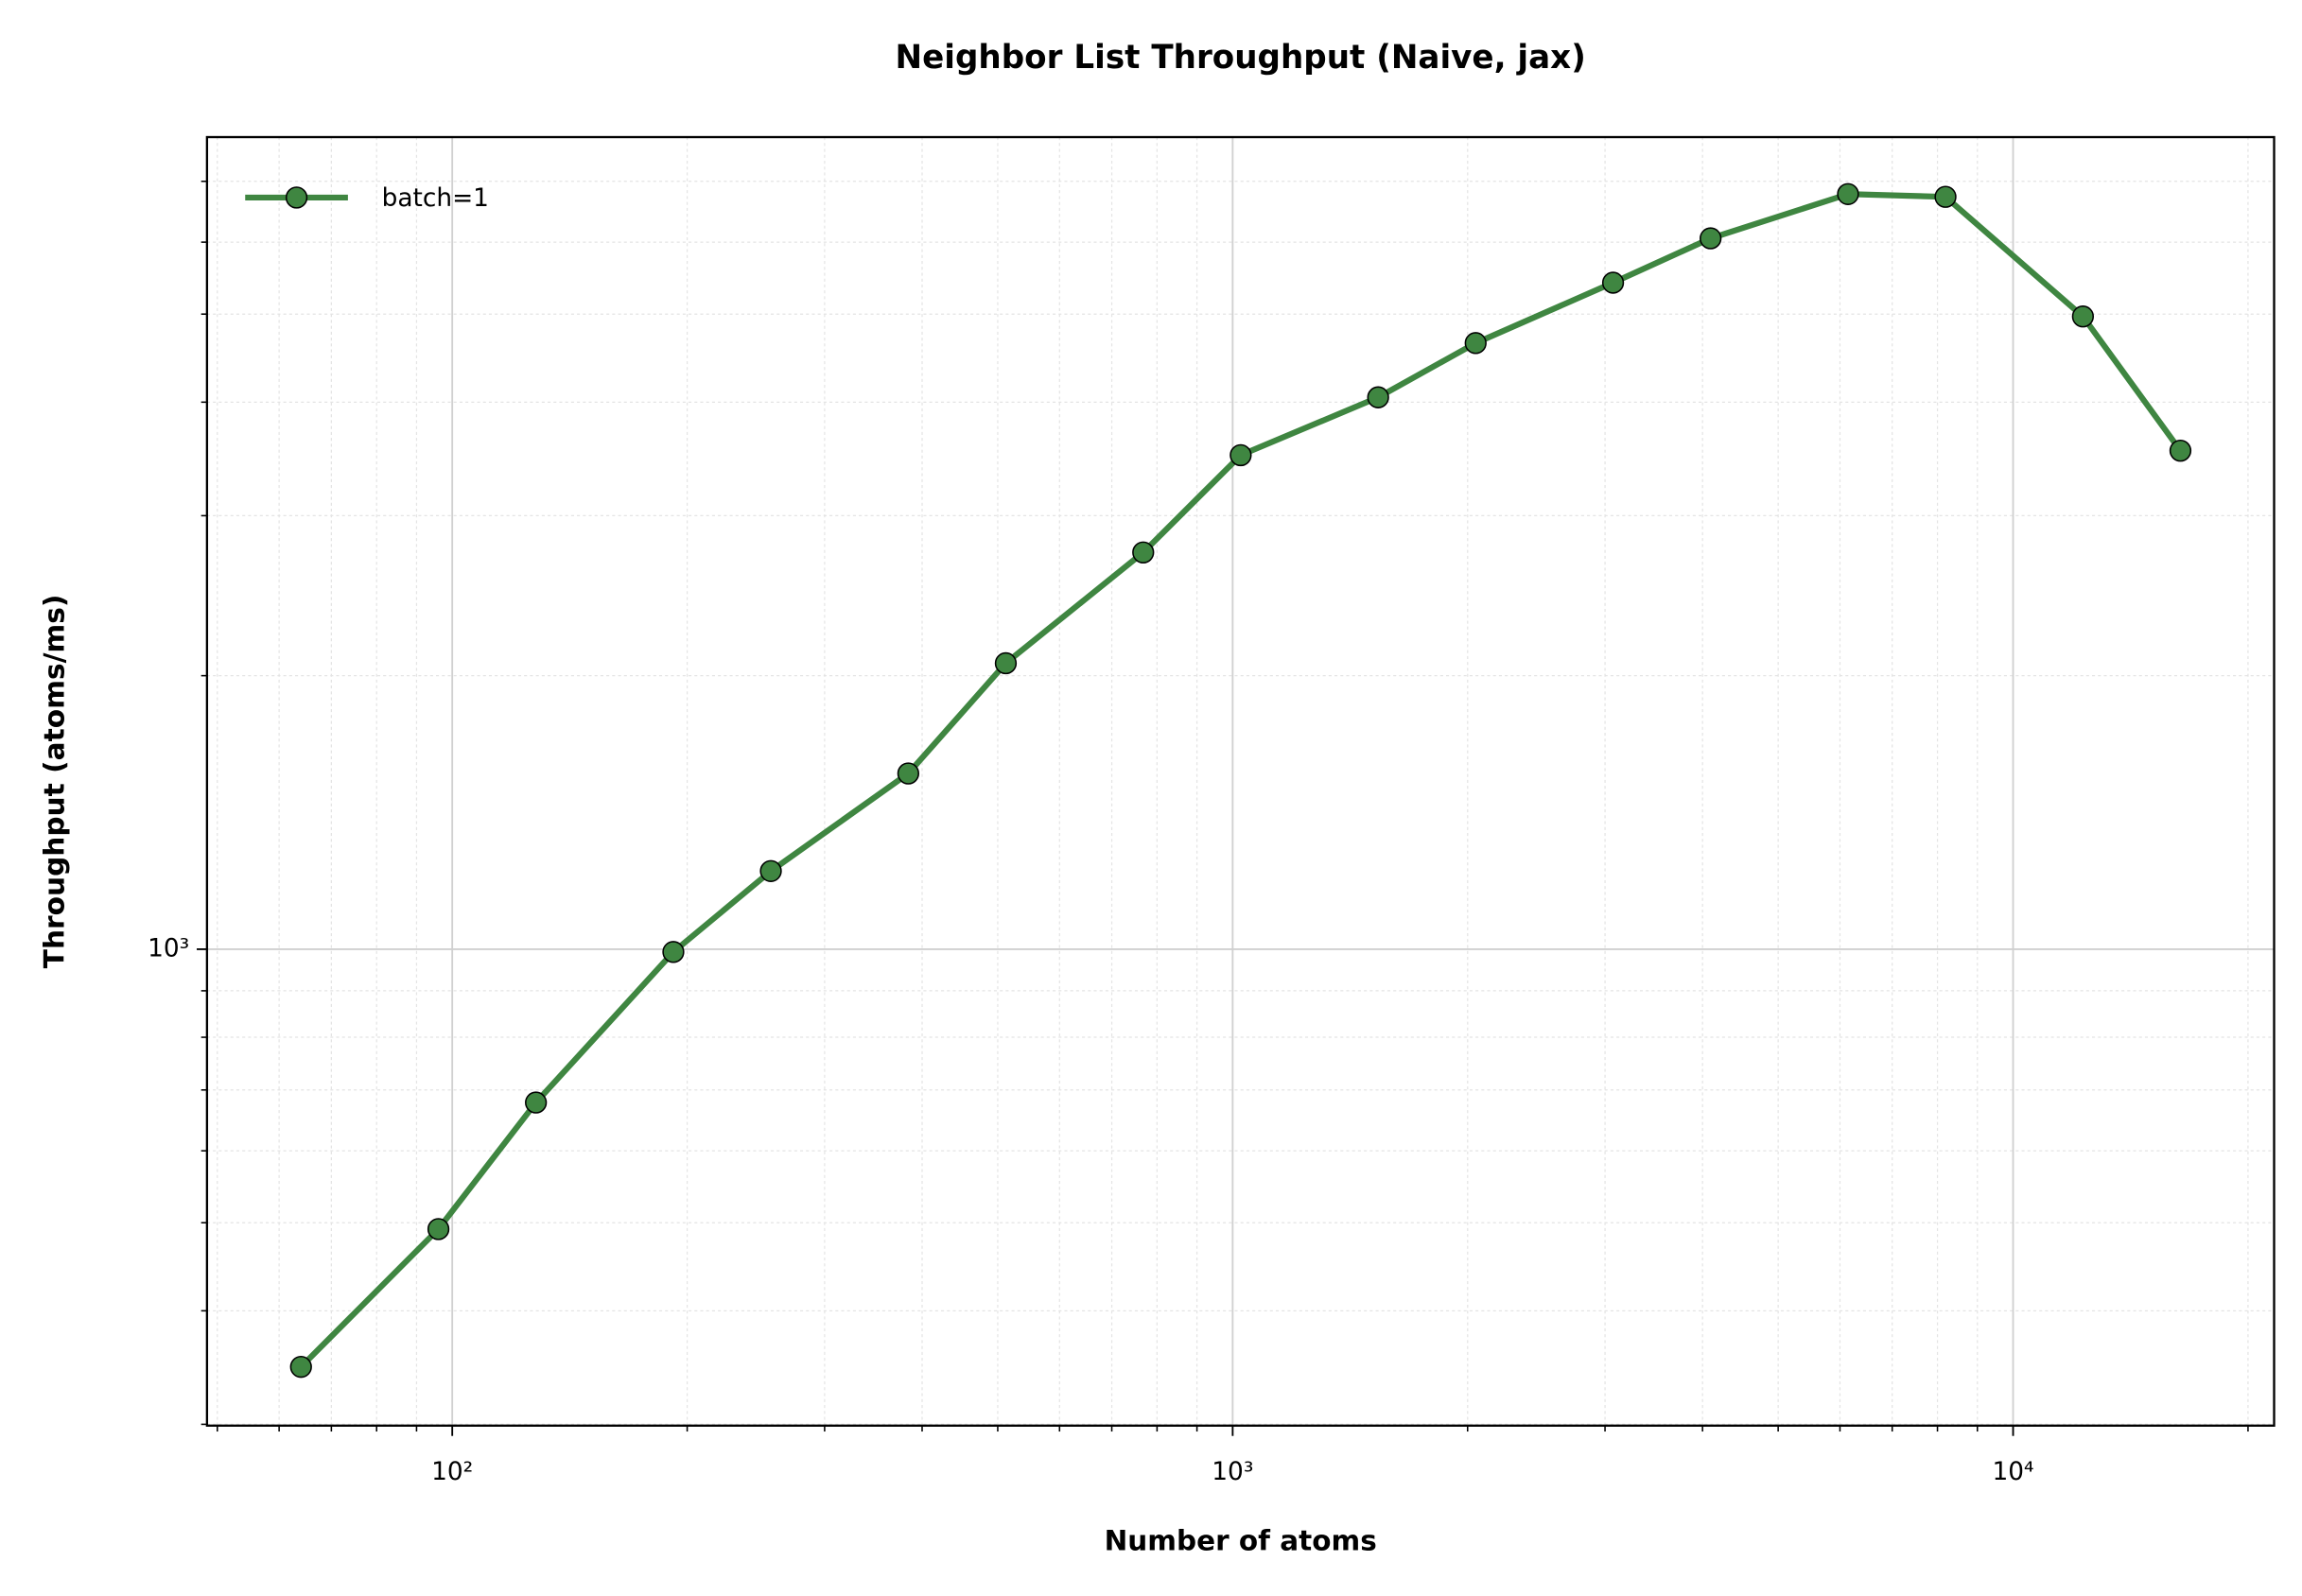 This screenshot has height=1596, width=2302. Describe the element at coordinates (2012, 1472) in the screenshot. I see `x-tick-label: 10⁴` at that location.